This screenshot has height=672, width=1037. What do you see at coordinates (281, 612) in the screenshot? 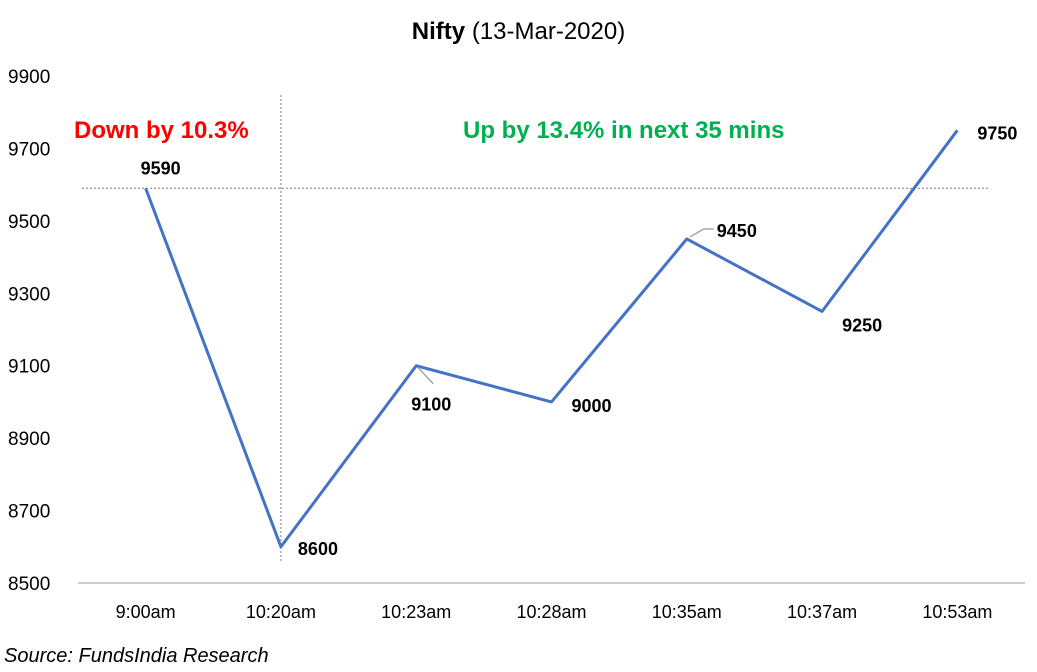
I see `x-tick-label: 10:20am` at bounding box center [281, 612].